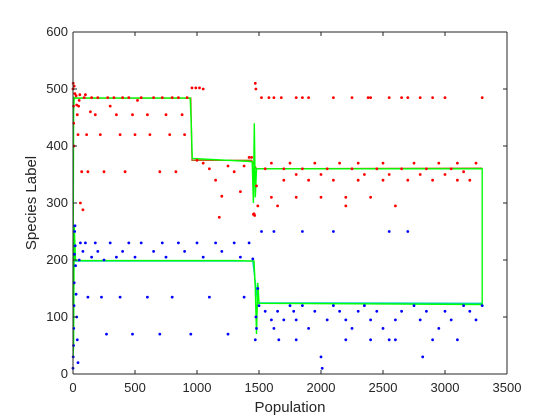 Image resolution: width=560 pixels, height=420 pixels. Describe the element at coordinates (57, 202) in the screenshot. I see `y-tick-label: 300` at that location.